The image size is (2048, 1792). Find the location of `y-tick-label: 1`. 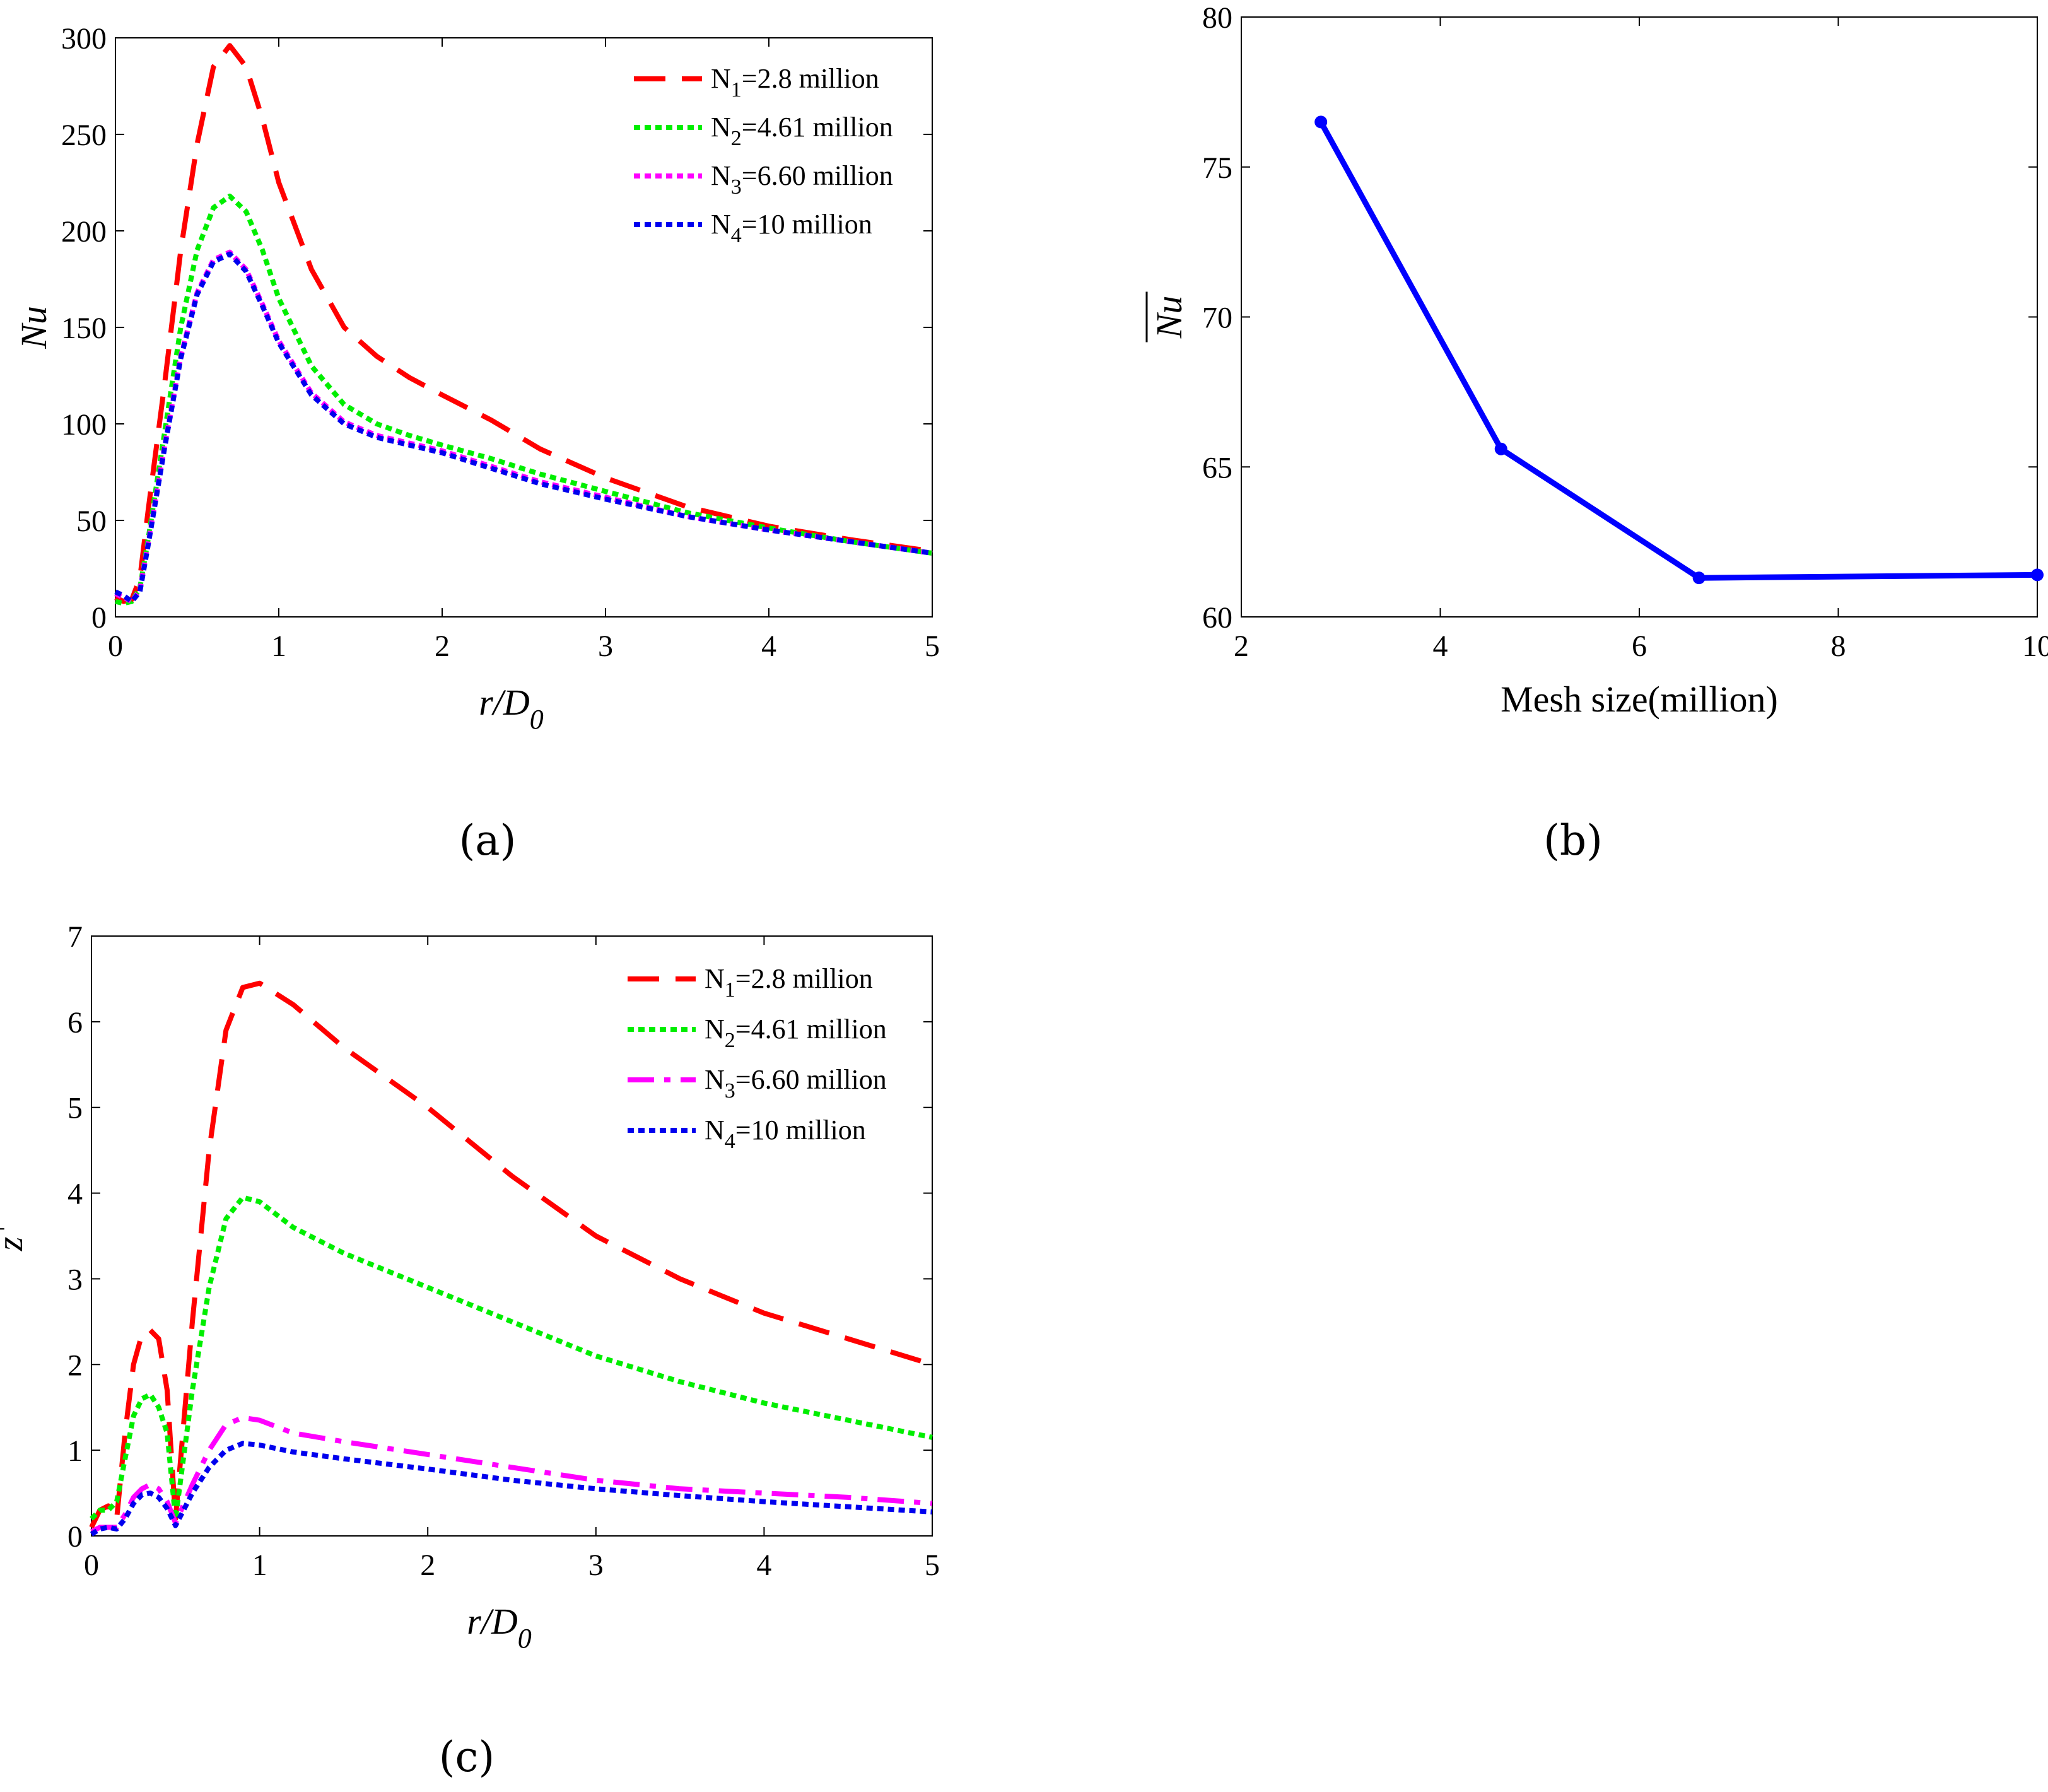

y-tick-label: 1 is located at coordinates (75, 1451).